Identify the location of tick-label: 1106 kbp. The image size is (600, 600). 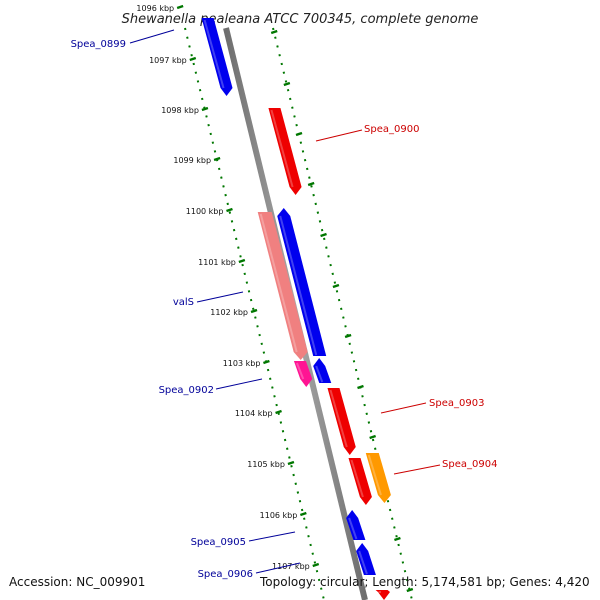
(279, 515).